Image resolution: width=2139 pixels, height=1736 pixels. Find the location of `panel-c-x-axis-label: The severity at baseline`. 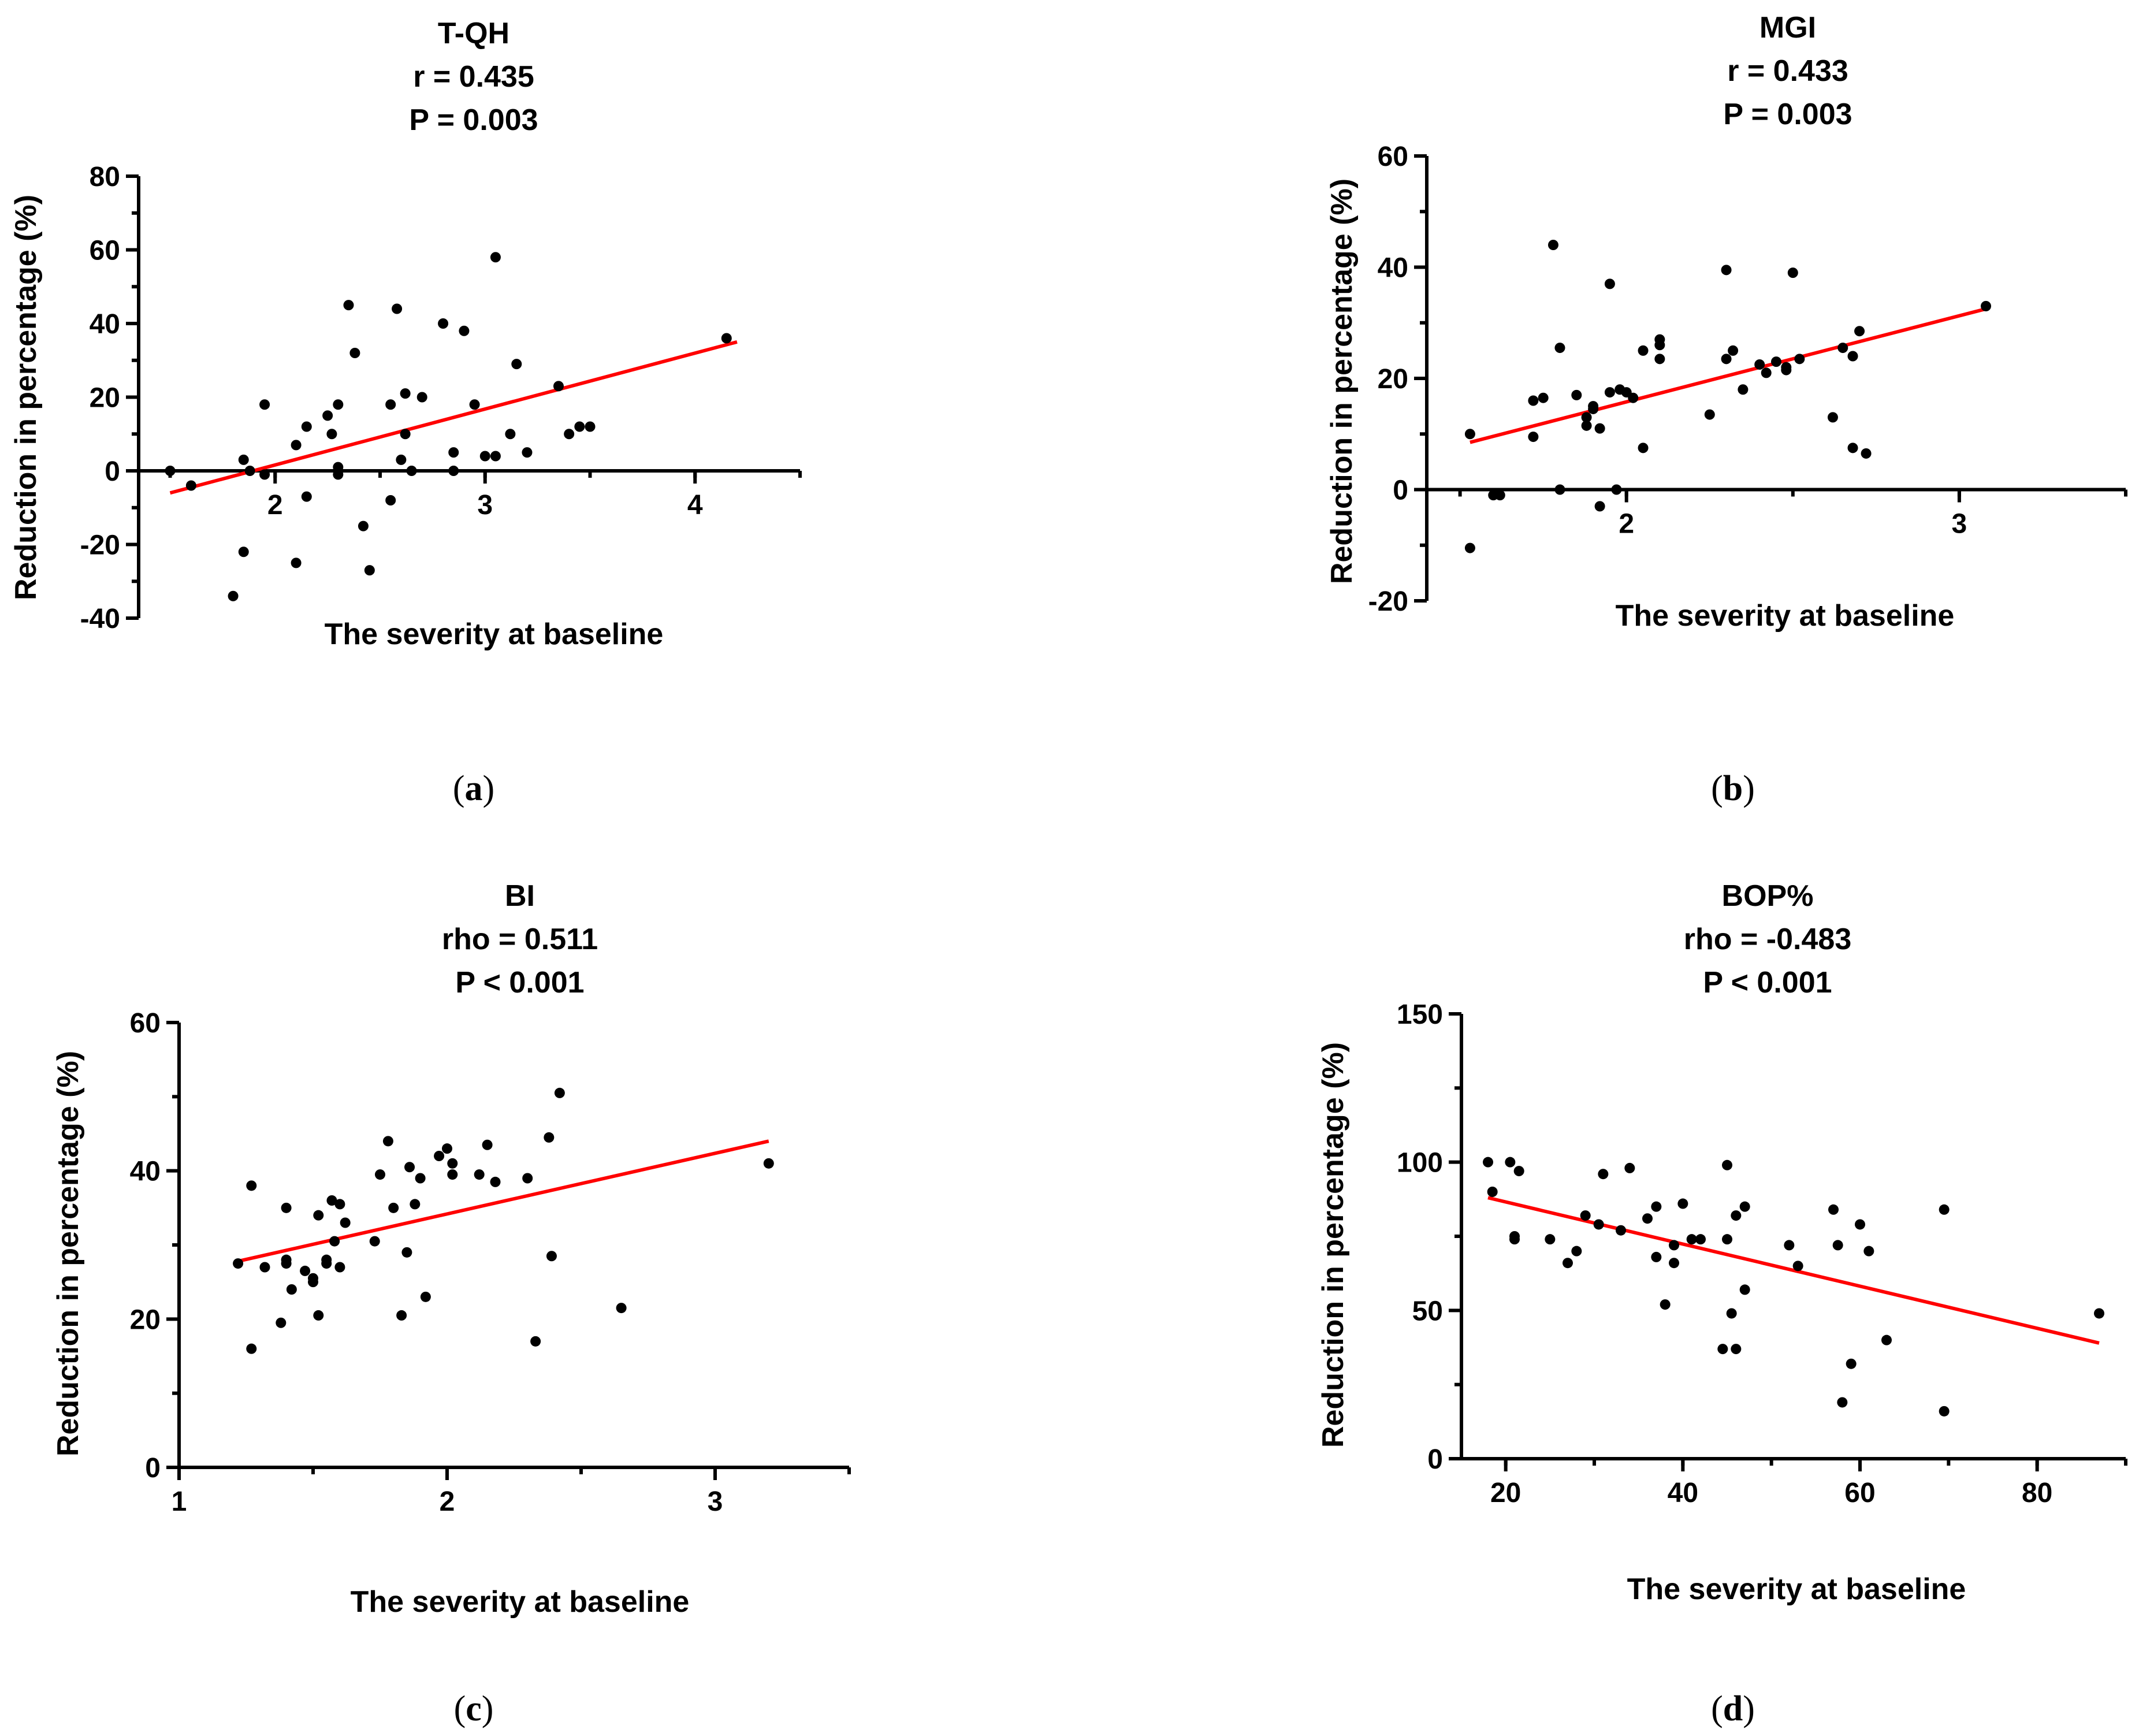

panel-c-x-axis-label: The severity at baseline is located at coordinates (520, 1602).